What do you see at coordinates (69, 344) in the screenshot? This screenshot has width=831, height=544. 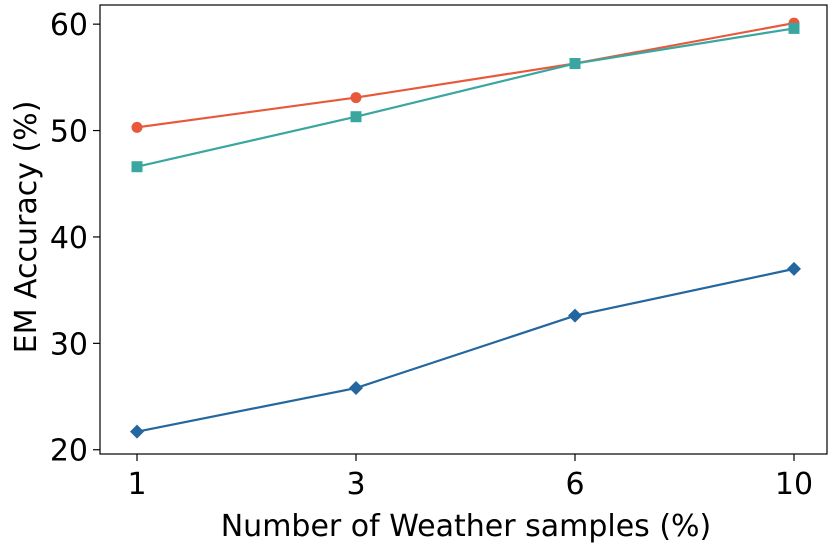 I see `y-tick-label: 30` at bounding box center [69, 344].